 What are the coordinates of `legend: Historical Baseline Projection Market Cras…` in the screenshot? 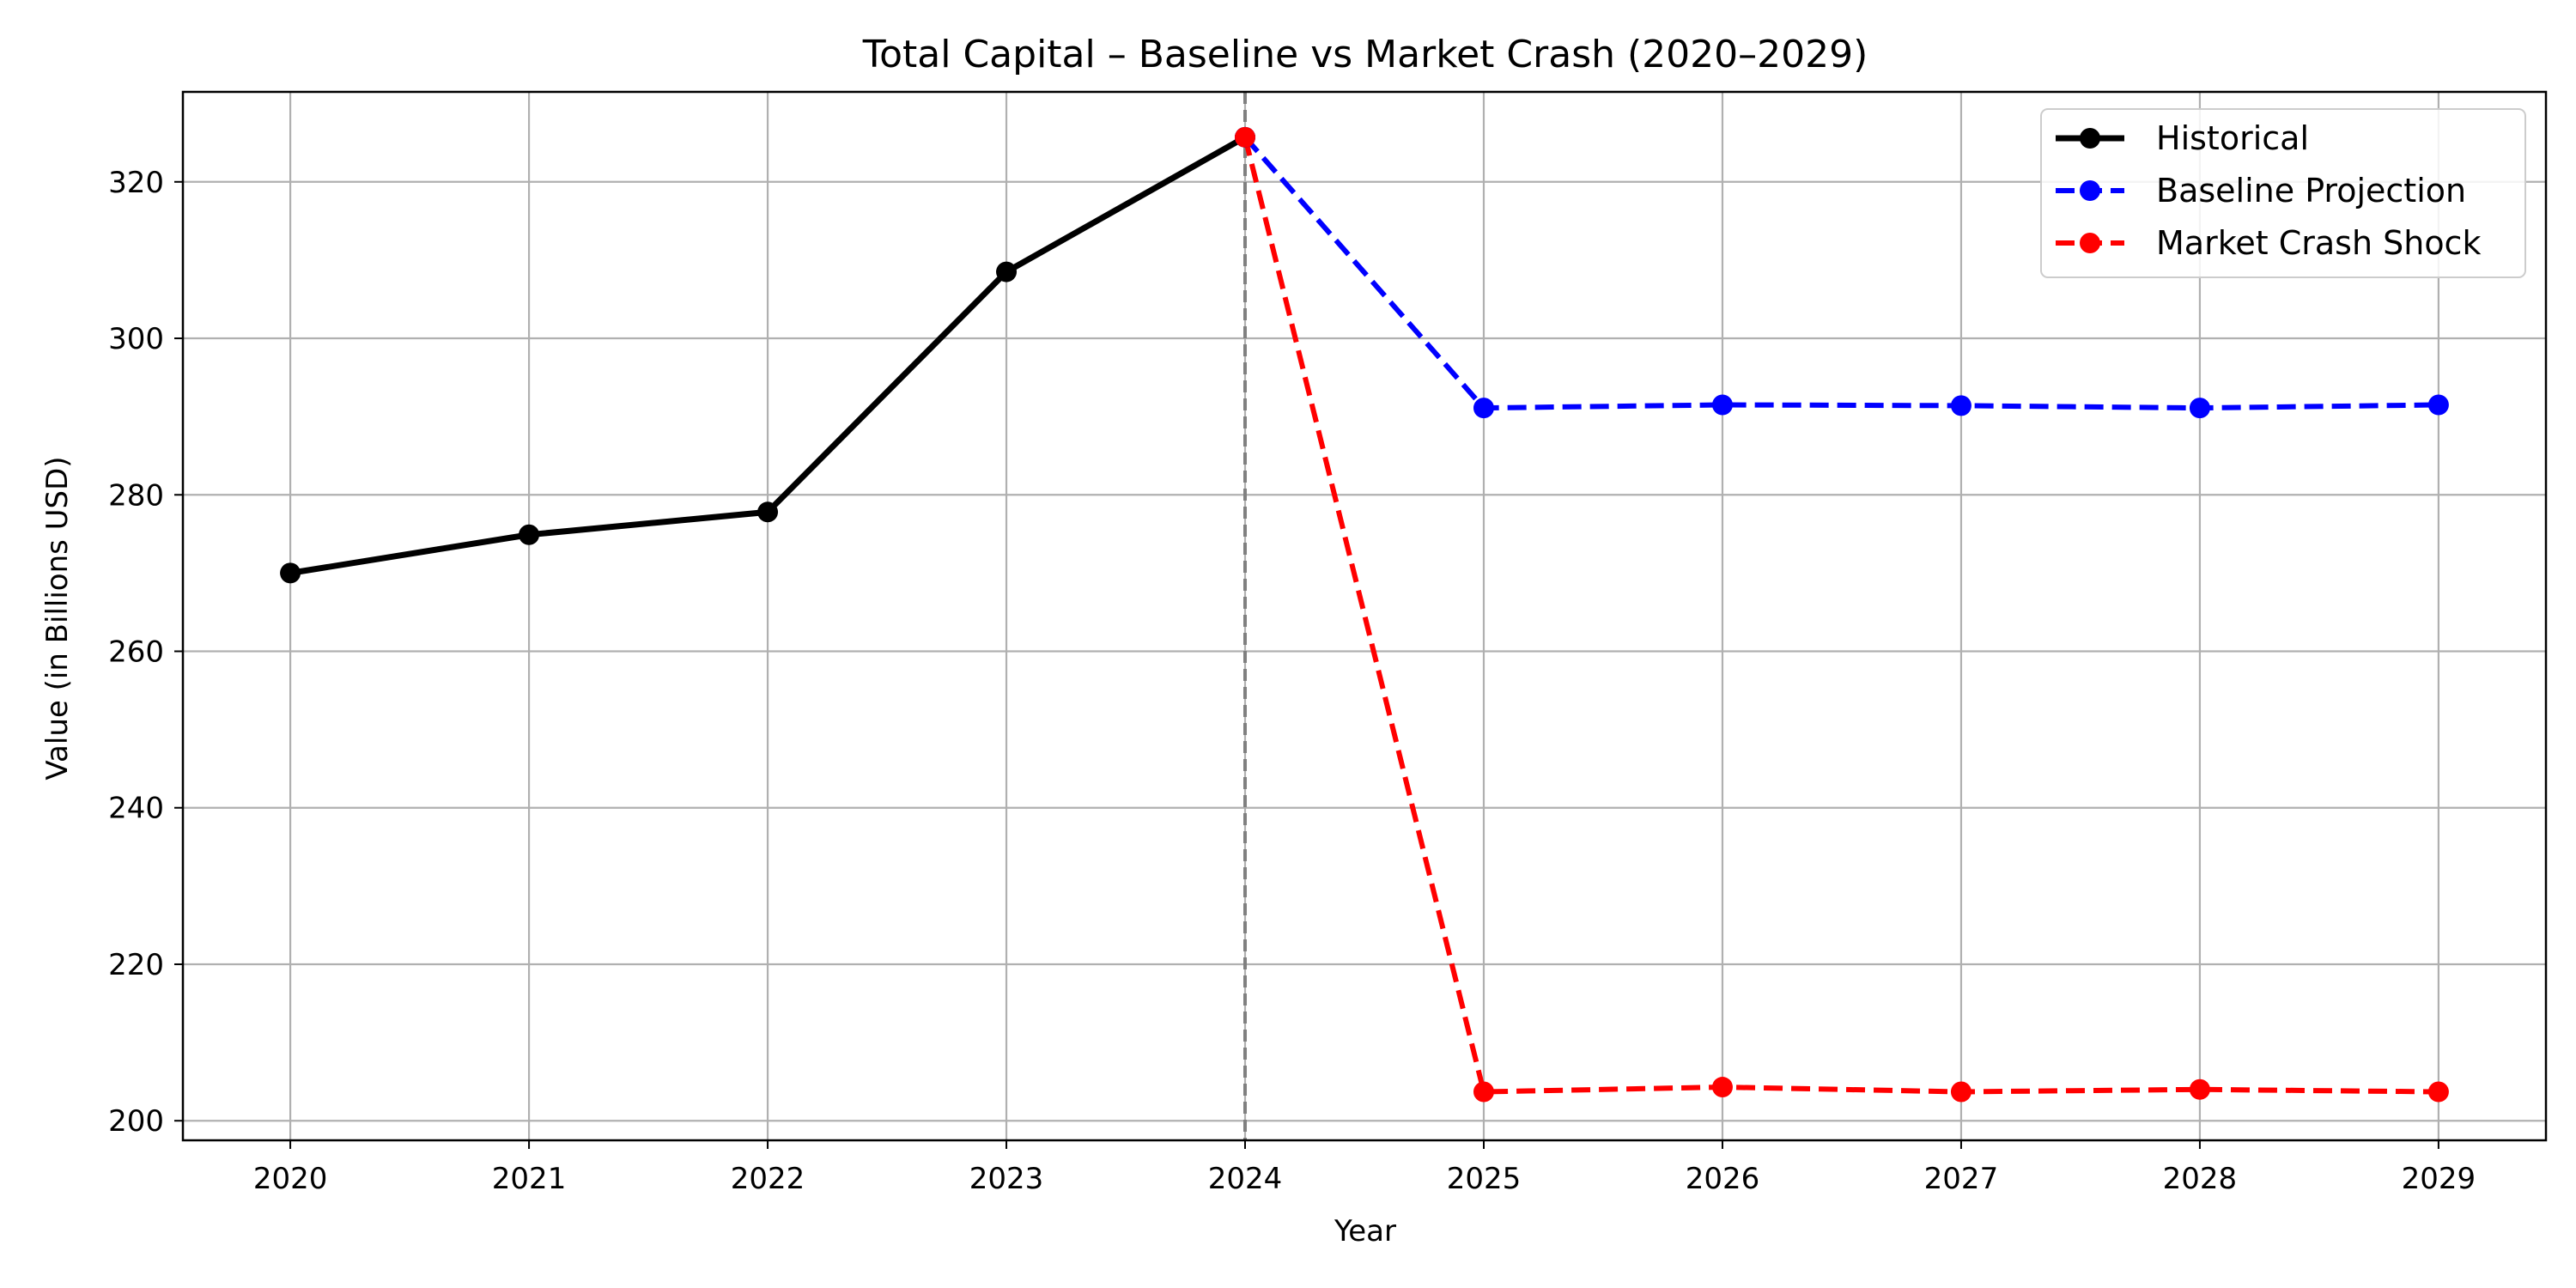 It's located at (2283, 193).